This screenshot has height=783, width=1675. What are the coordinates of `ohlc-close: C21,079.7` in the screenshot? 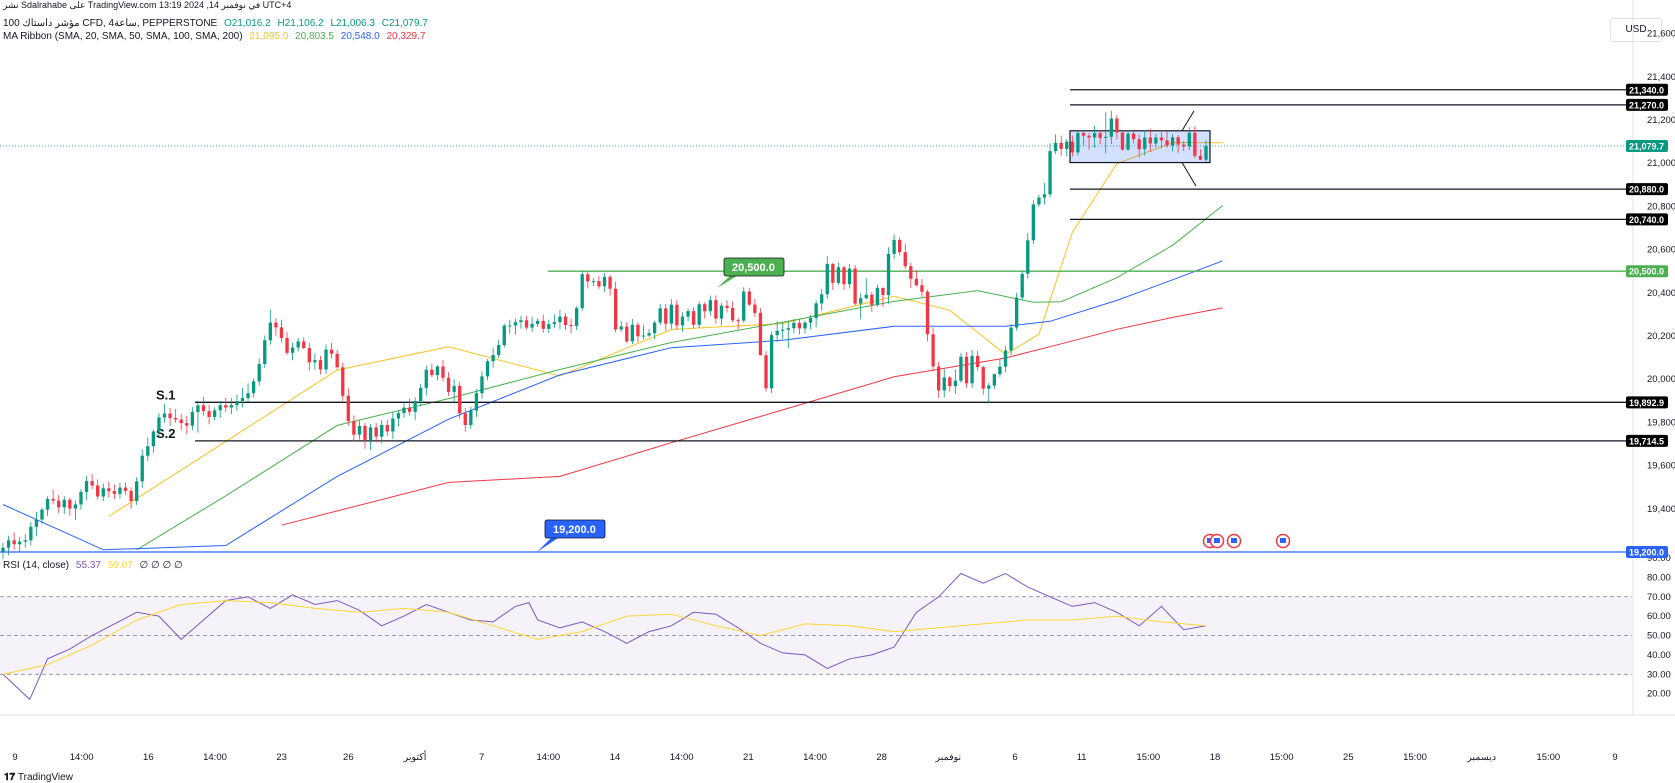 It's located at (404, 23).